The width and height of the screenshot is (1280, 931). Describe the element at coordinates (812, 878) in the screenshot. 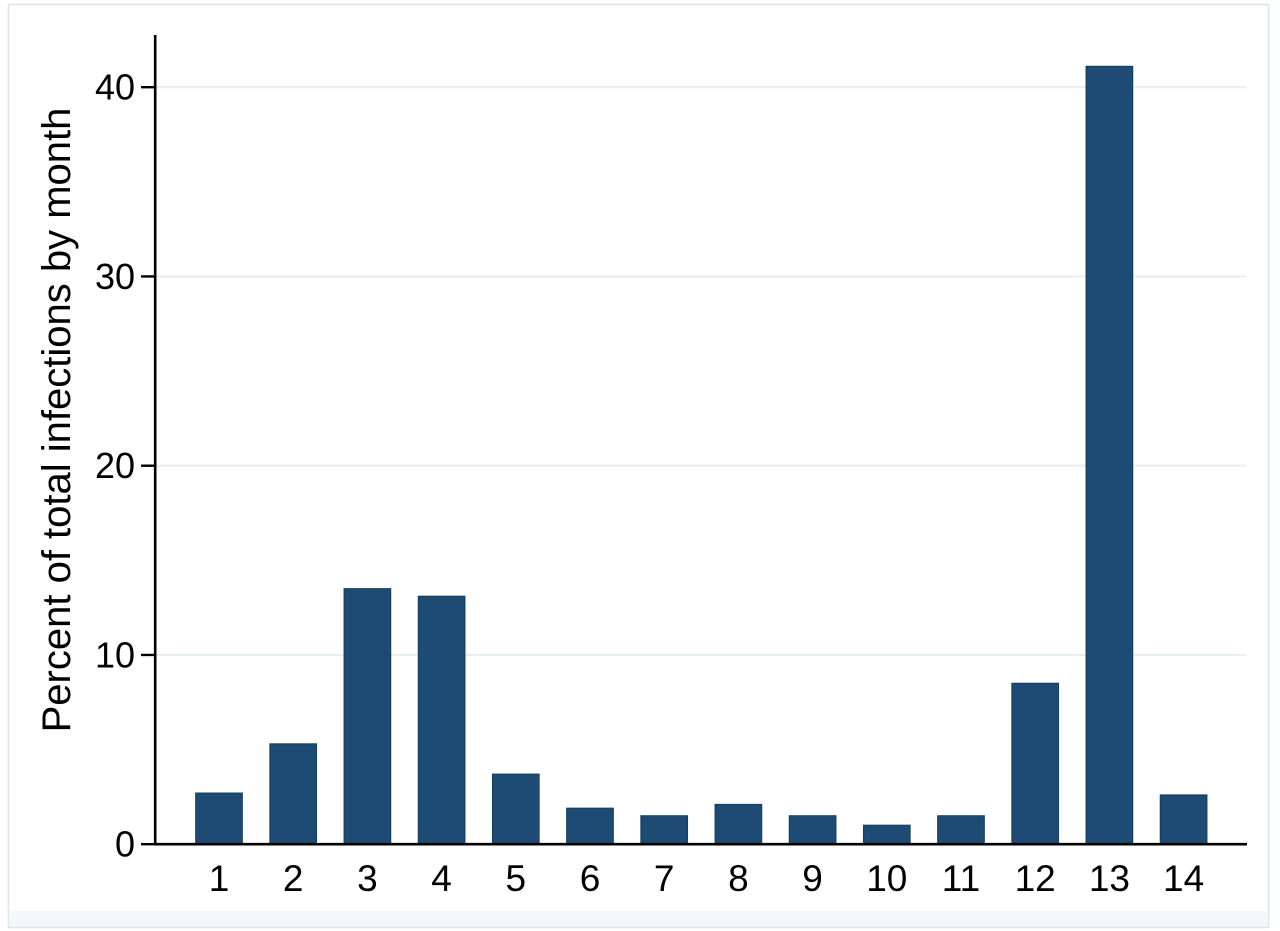

I see `x-tick-label: 9` at that location.